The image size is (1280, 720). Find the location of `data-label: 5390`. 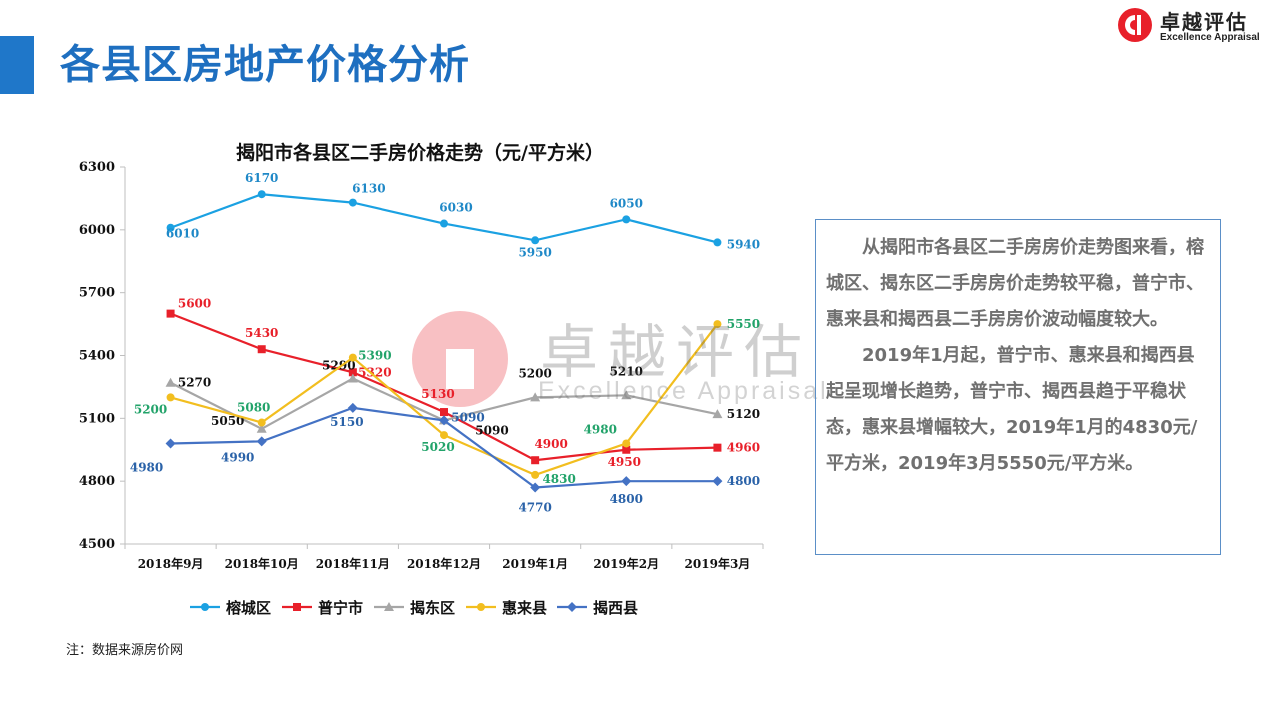

data-label: 5390 is located at coordinates (374, 356).